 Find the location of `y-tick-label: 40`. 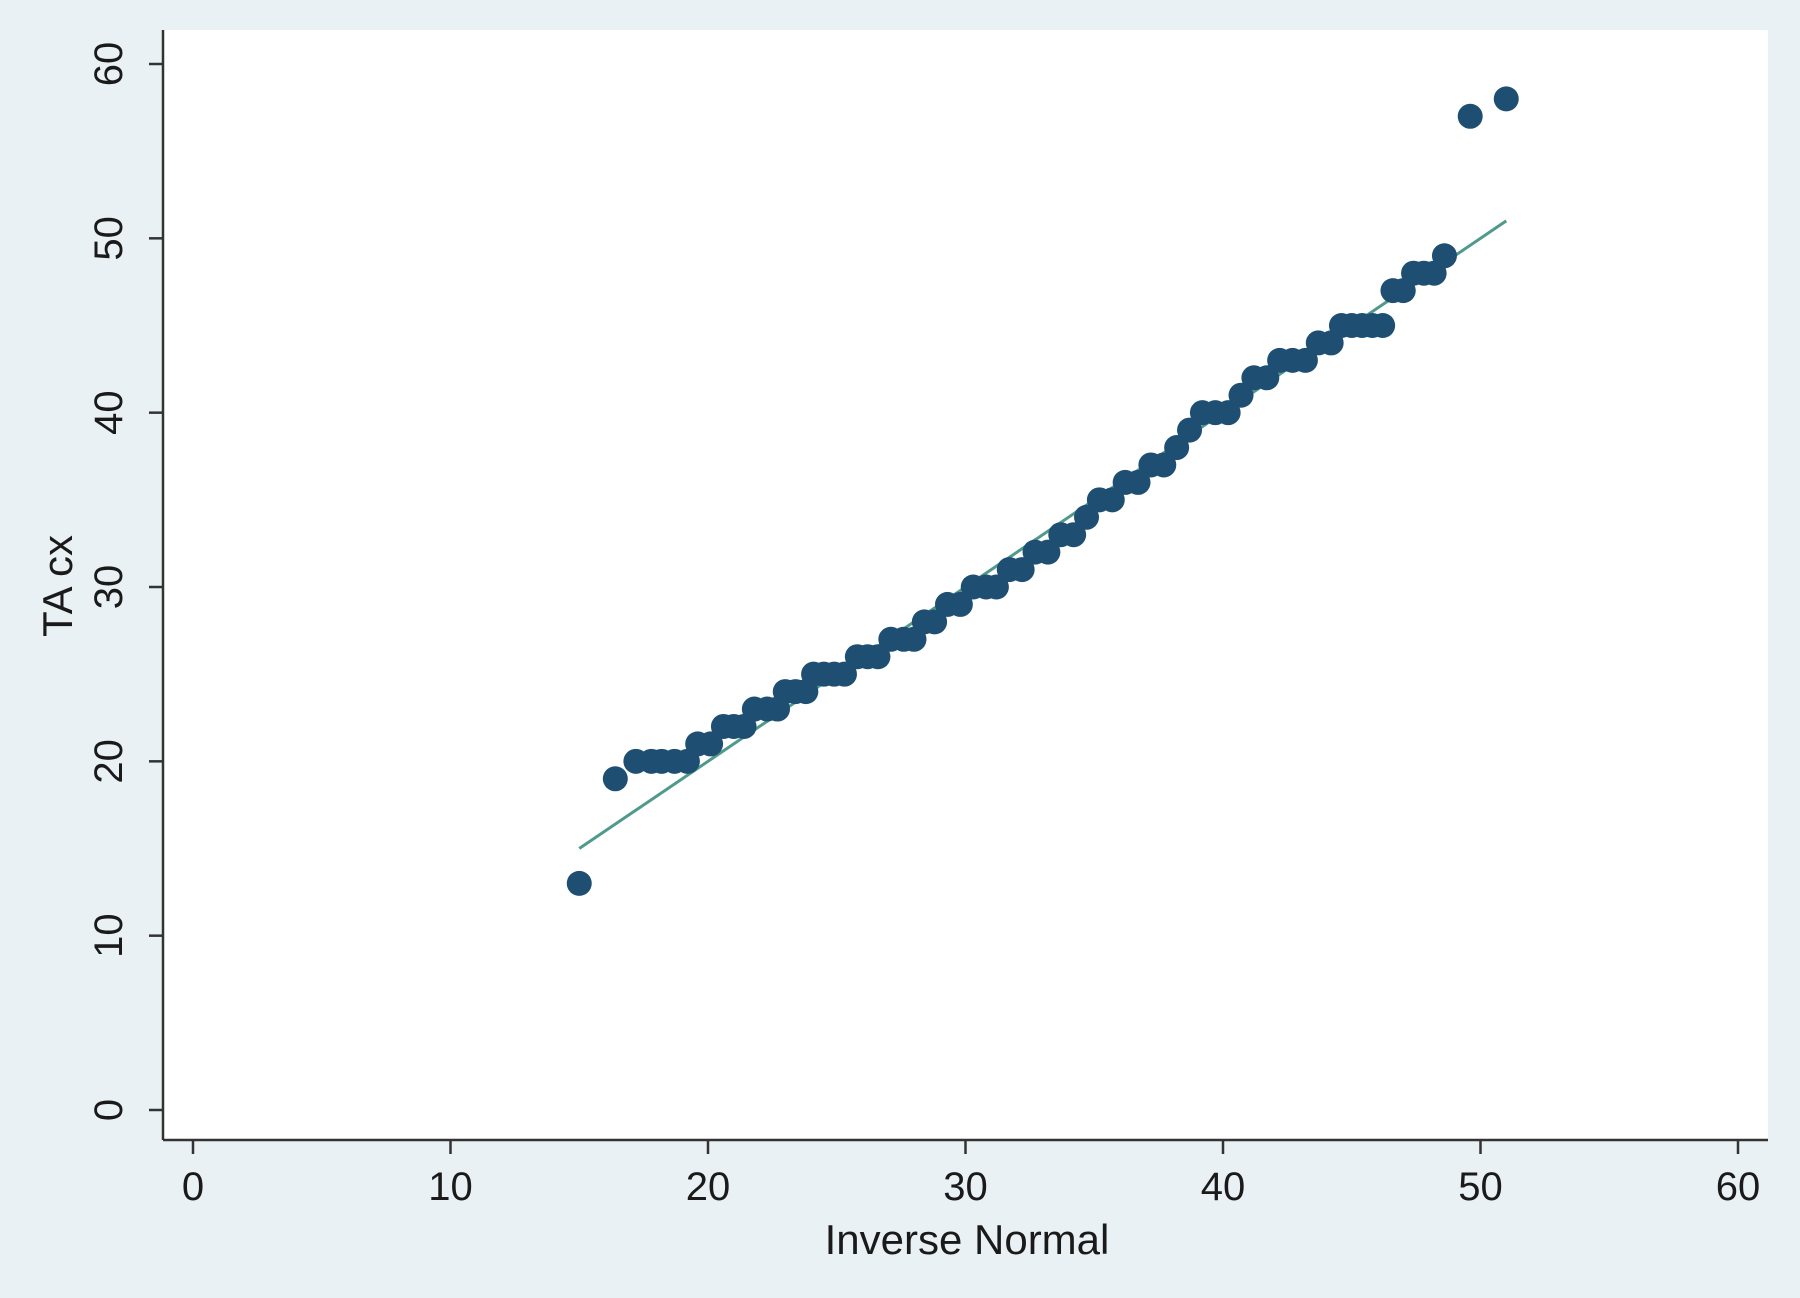

y-tick-label: 40 is located at coordinates (109, 412).